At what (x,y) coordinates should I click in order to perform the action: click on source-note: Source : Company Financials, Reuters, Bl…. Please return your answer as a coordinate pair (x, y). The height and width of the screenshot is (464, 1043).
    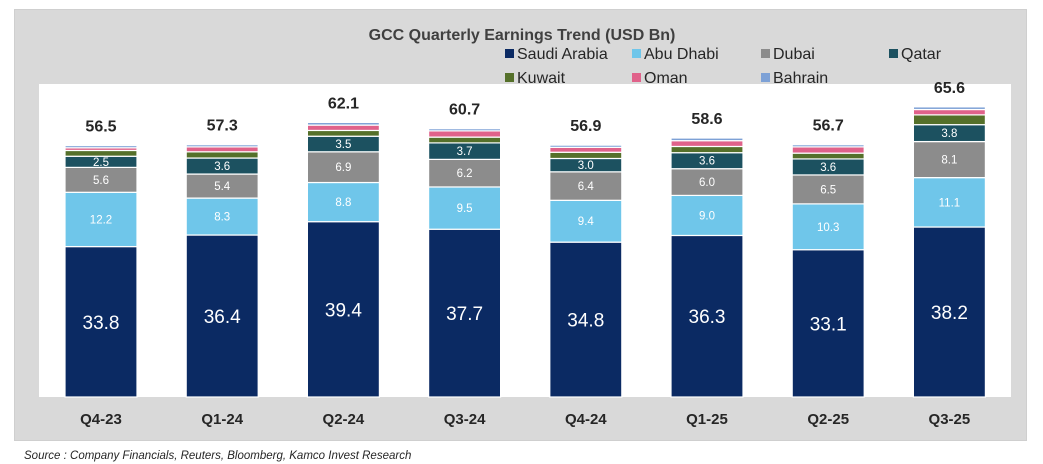
    Looking at the image, I should click on (218, 456).